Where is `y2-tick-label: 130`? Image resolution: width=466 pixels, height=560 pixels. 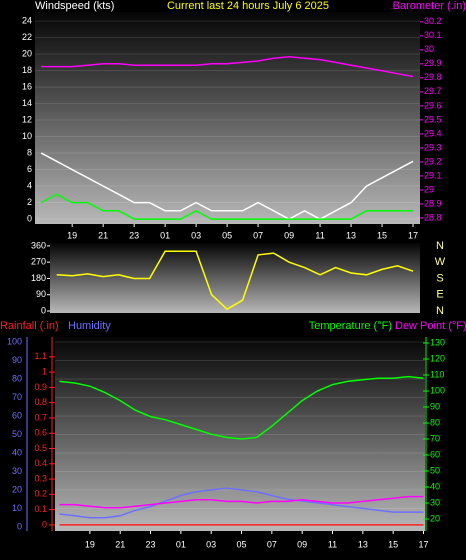
y2-tick-label: 130 is located at coordinates (437, 342).